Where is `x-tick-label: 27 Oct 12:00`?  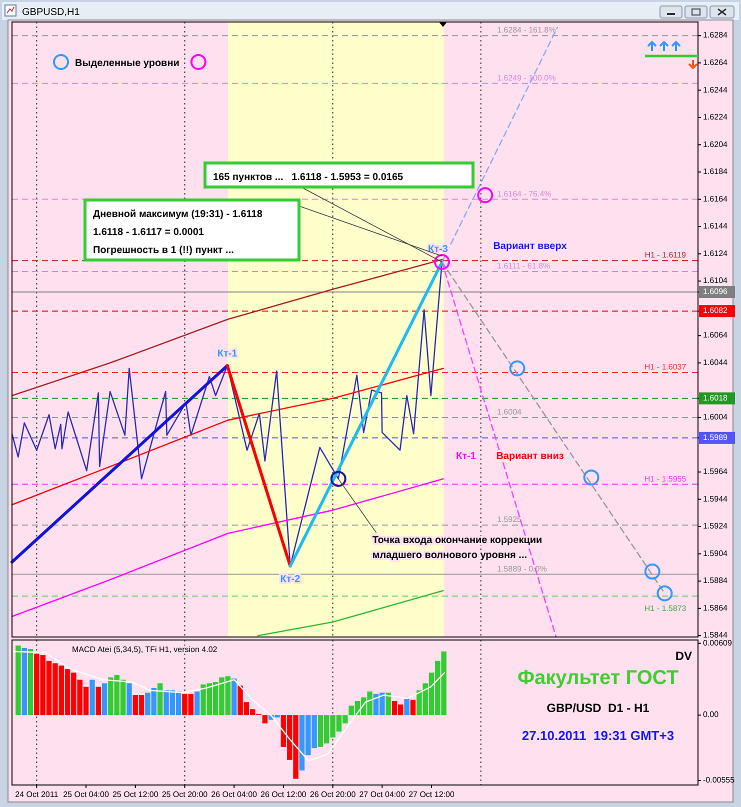 x-tick-label: 27 Oct 12:00 is located at coordinates (431, 794).